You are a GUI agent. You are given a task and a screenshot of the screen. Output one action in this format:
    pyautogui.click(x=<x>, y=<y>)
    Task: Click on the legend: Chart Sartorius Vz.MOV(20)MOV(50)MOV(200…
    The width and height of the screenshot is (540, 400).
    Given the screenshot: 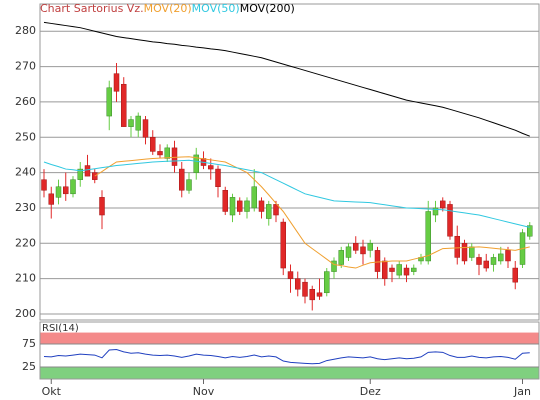 What is the action you would take?
    pyautogui.click(x=167, y=8)
    